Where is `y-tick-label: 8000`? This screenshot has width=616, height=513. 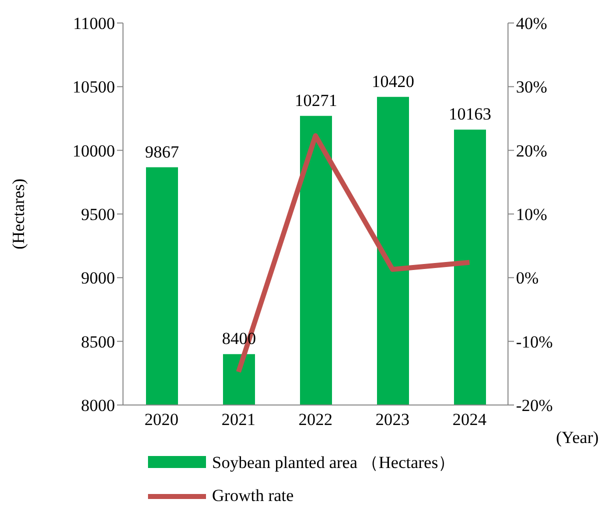
y-tick-label: 8000 is located at coordinates (98, 406).